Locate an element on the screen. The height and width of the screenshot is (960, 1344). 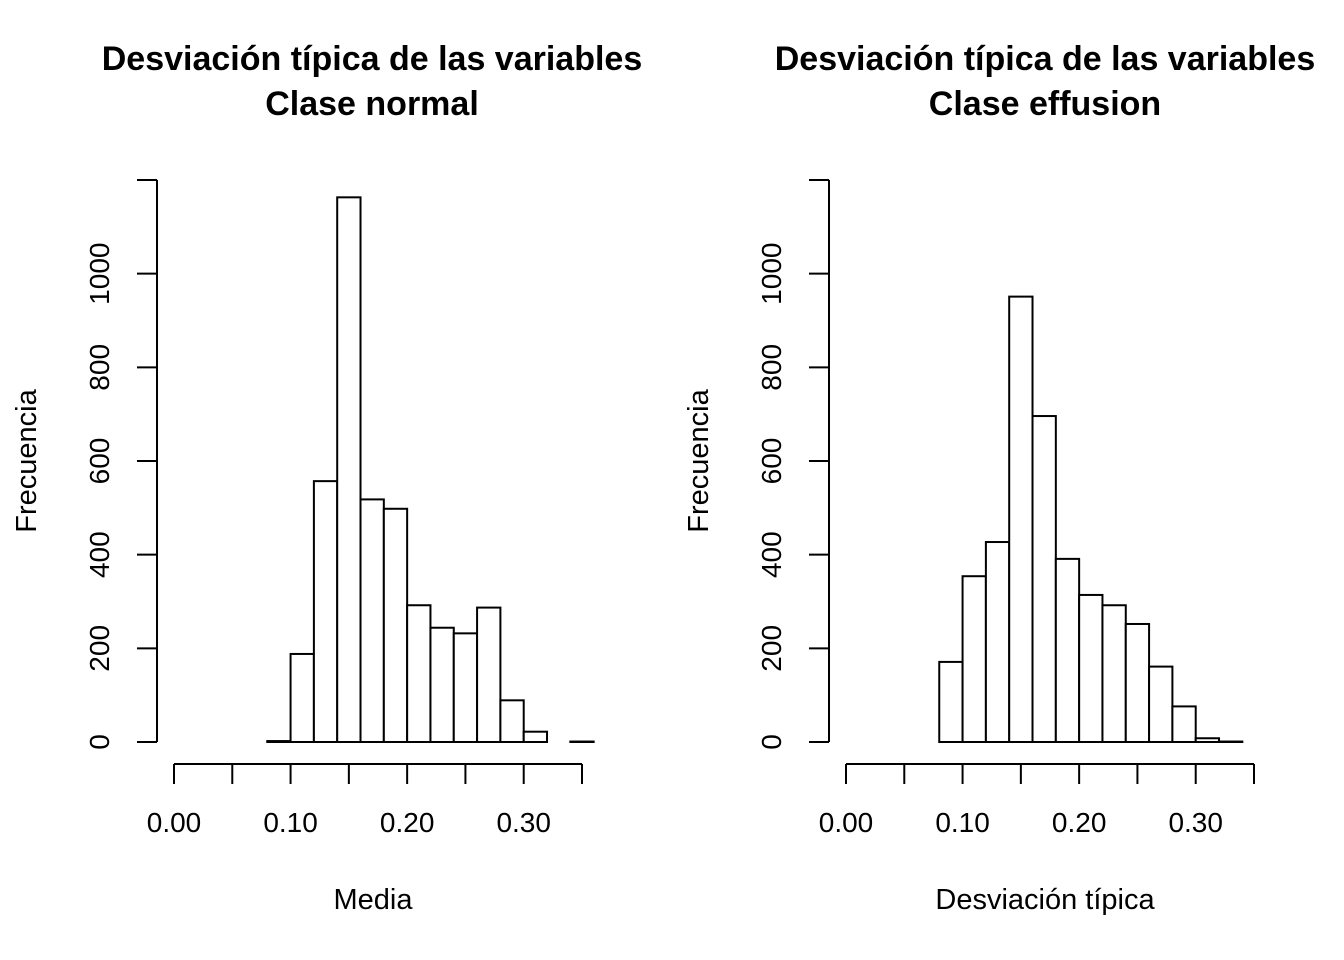
chart-title-line2: Clase effusion is located at coordinates (1045, 104).